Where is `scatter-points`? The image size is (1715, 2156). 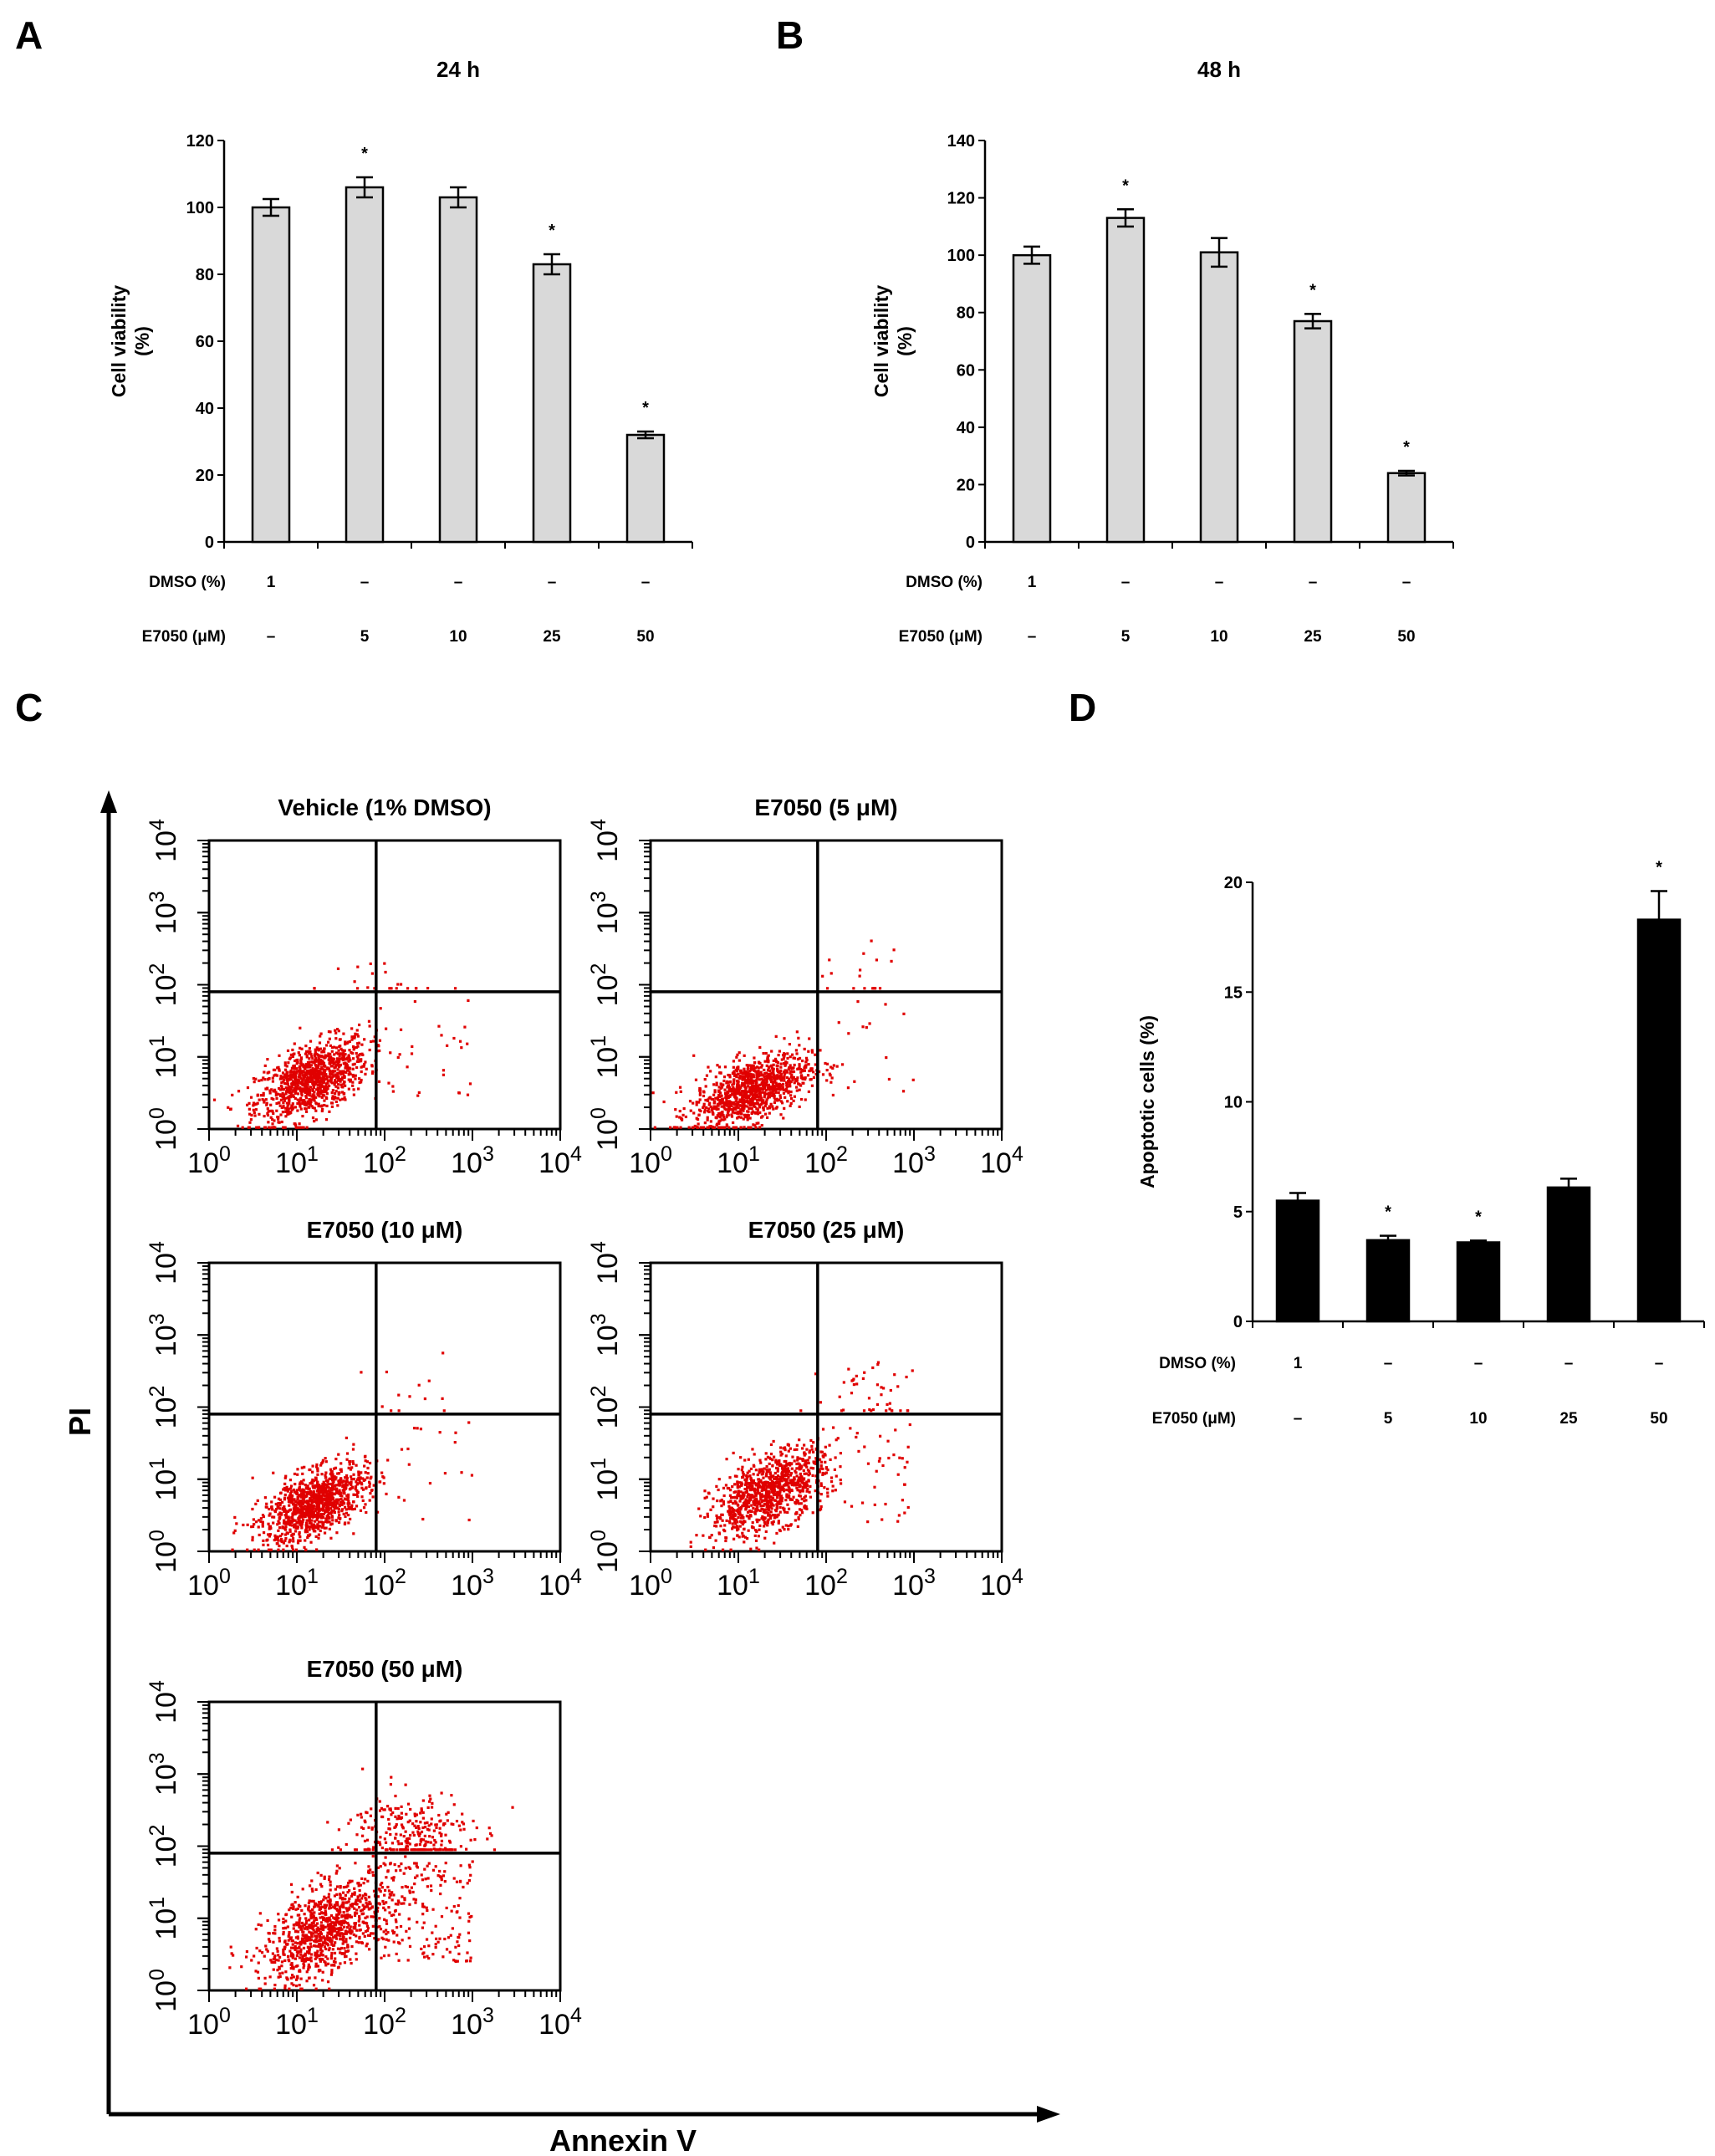 scatter-points is located at coordinates (352, 1451).